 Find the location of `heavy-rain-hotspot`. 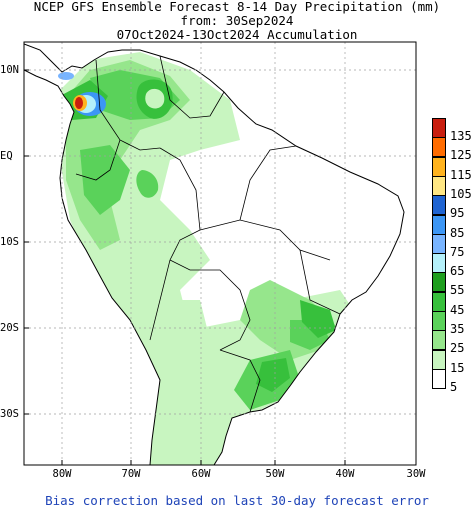

heavy-rain-hotspot is located at coordinates (82, 94).